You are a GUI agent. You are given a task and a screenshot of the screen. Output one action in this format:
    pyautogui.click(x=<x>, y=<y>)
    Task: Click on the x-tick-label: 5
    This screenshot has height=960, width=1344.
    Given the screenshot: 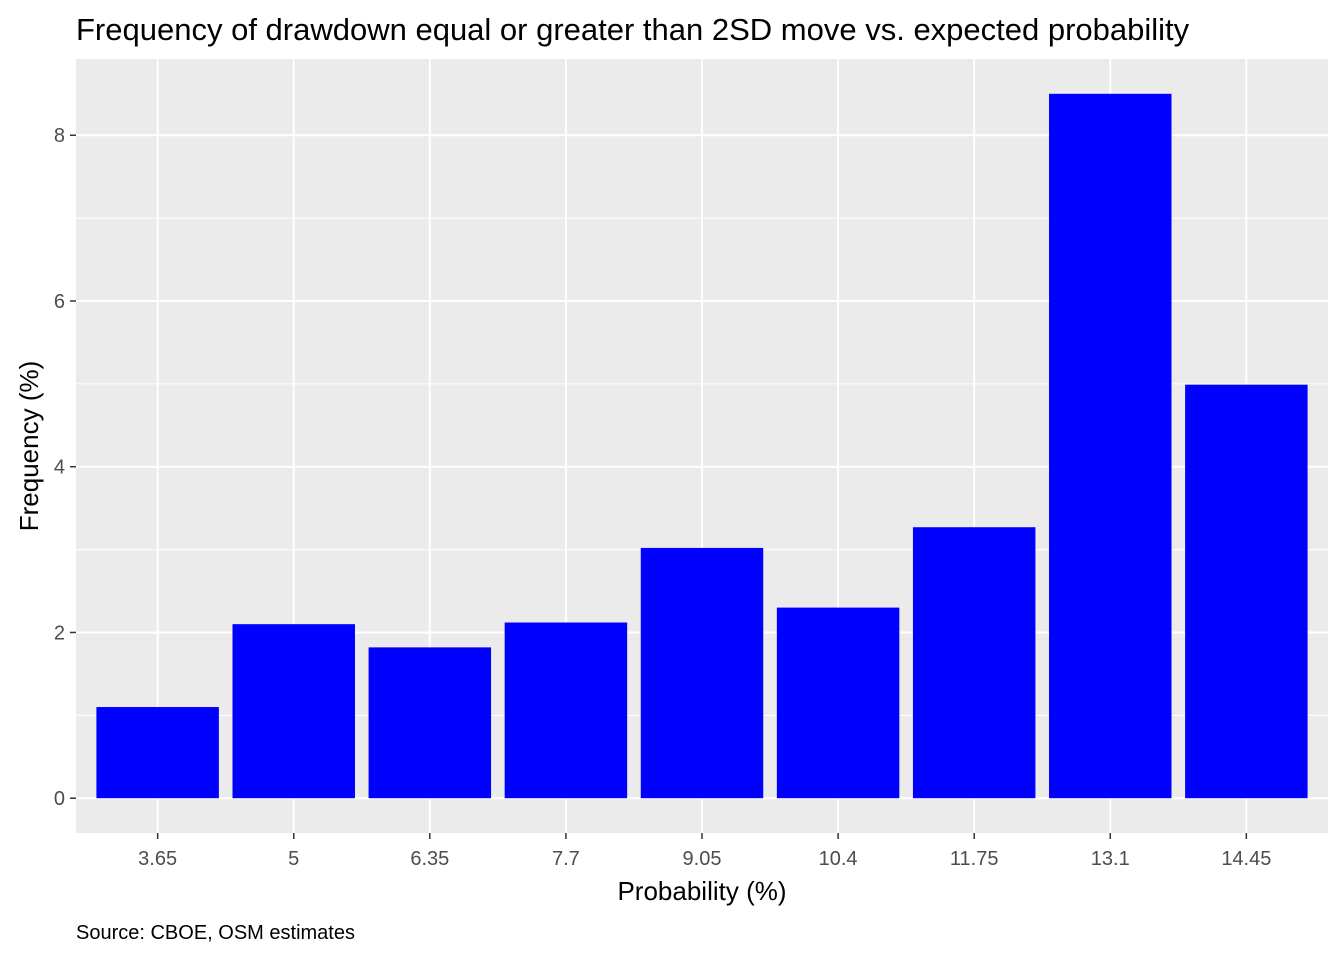 What is the action you would take?
    pyautogui.click(x=293, y=859)
    